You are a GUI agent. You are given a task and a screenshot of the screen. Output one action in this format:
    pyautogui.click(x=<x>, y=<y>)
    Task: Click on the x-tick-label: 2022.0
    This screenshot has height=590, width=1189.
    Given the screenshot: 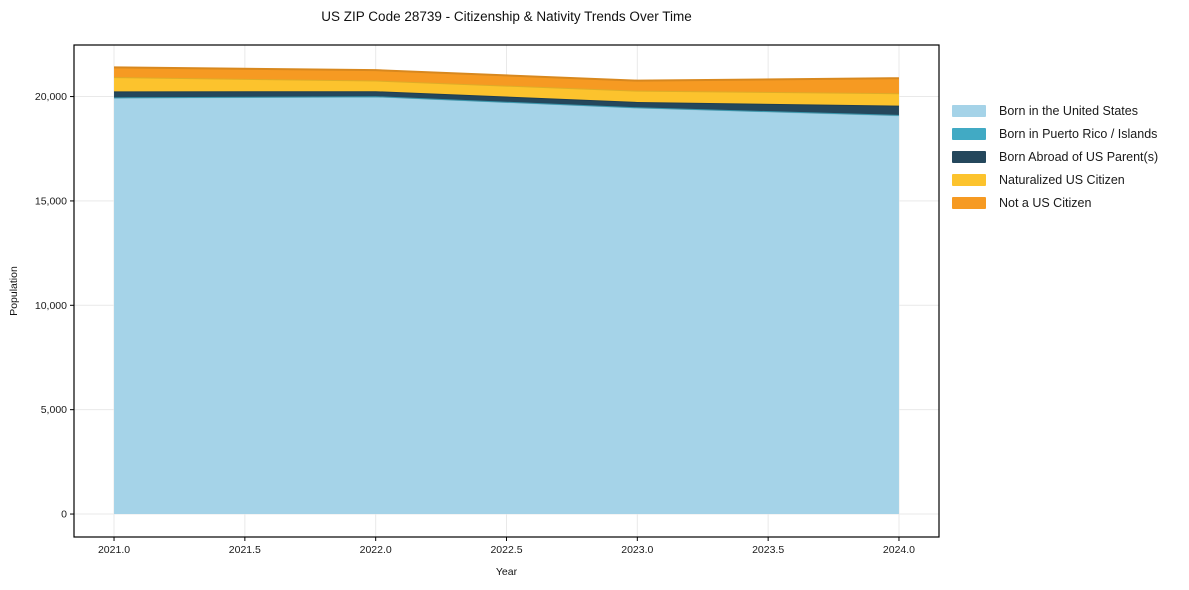 What is the action you would take?
    pyautogui.click(x=376, y=550)
    